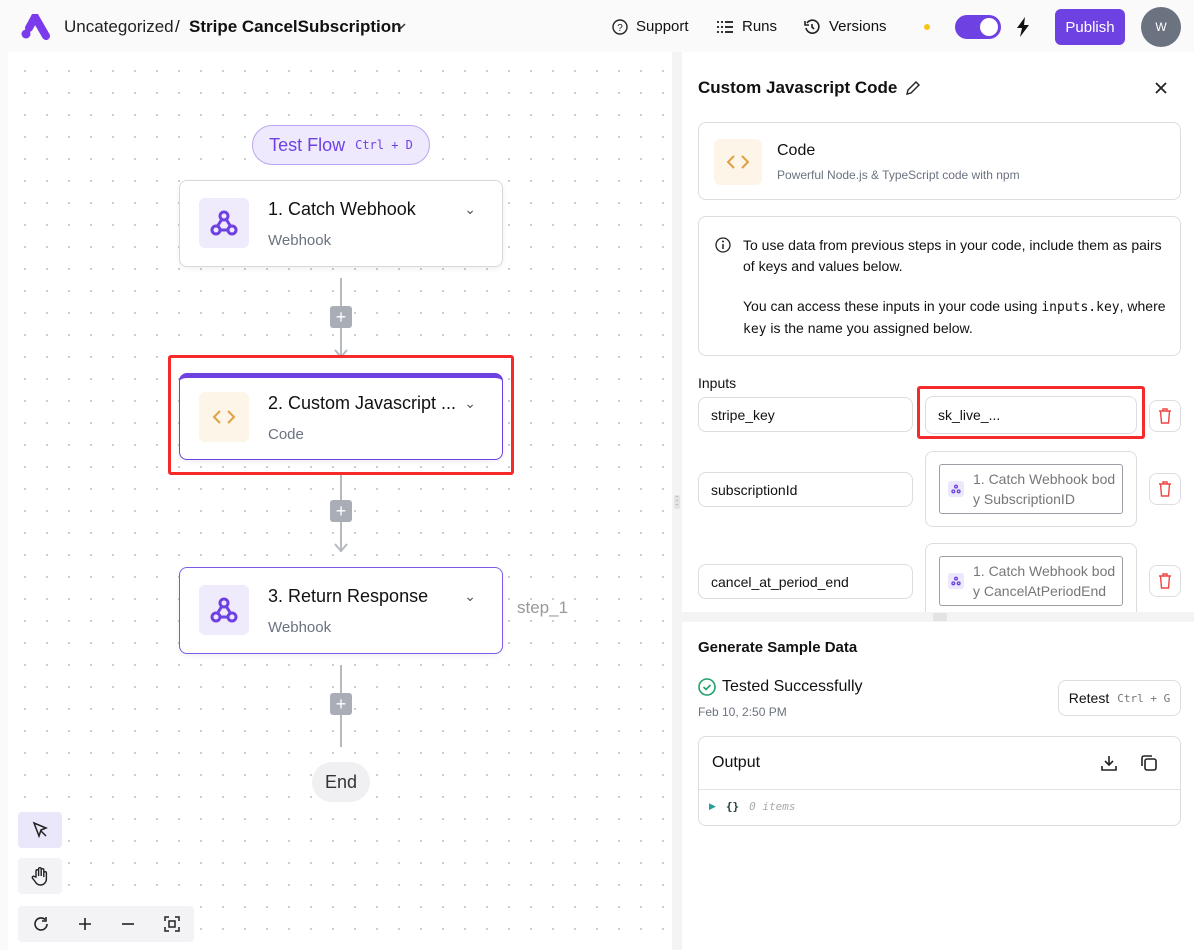 This screenshot has height=950, width=1194. Describe the element at coordinates (760, 26) in the screenshot. I see `runs-label: Runs` at that location.